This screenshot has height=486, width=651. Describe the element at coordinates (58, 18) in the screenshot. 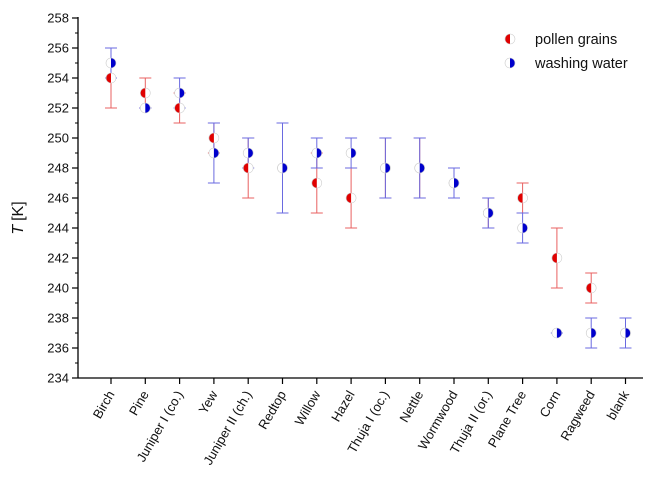

I see `y-tick-label: 258` at that location.